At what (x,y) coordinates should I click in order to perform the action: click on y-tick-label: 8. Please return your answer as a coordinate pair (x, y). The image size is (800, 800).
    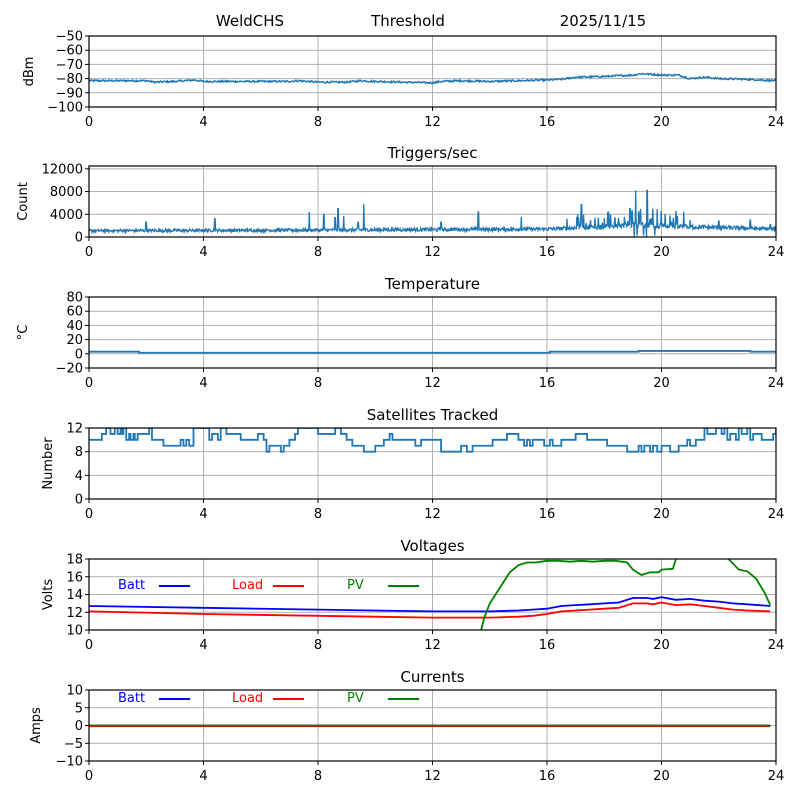
    Looking at the image, I should click on (79, 452).